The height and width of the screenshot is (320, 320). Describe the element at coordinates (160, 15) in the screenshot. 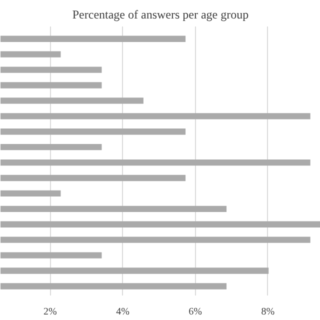

I see `chart-title: Percentage of answers per age group` at that location.